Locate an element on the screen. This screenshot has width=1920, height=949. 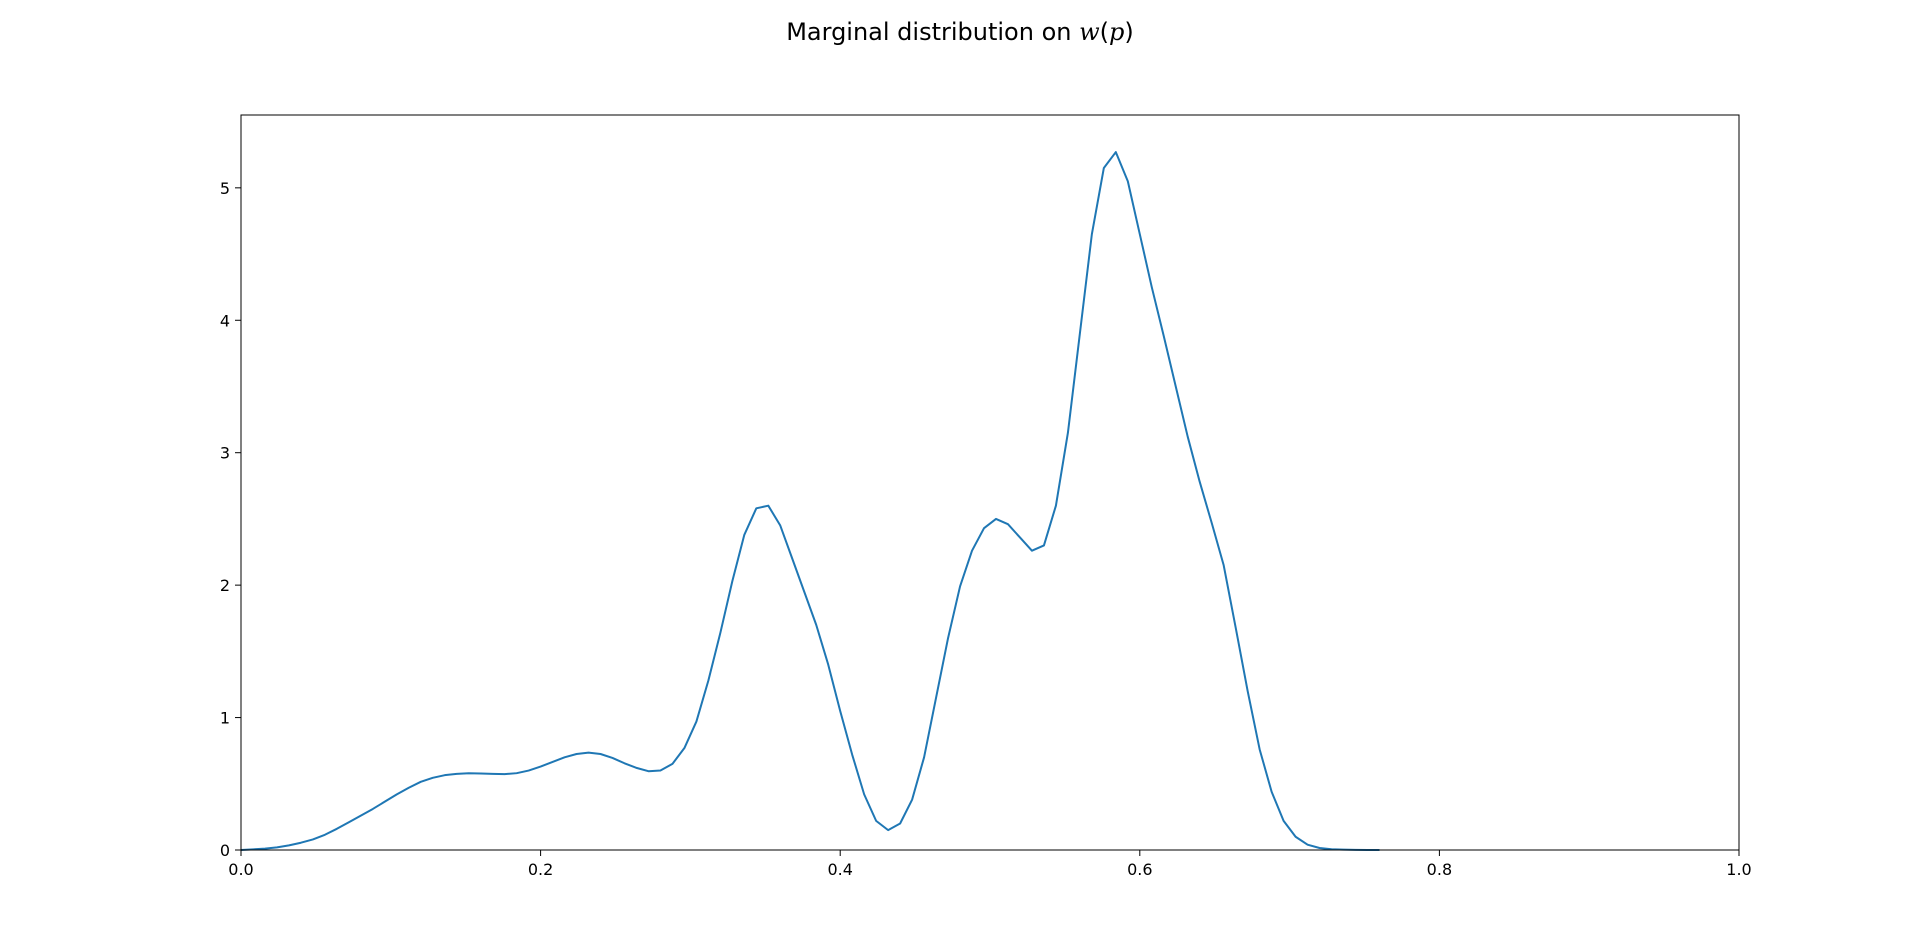
y-axis: 0 1 2 3 4 5 is located at coordinates (230, 519).